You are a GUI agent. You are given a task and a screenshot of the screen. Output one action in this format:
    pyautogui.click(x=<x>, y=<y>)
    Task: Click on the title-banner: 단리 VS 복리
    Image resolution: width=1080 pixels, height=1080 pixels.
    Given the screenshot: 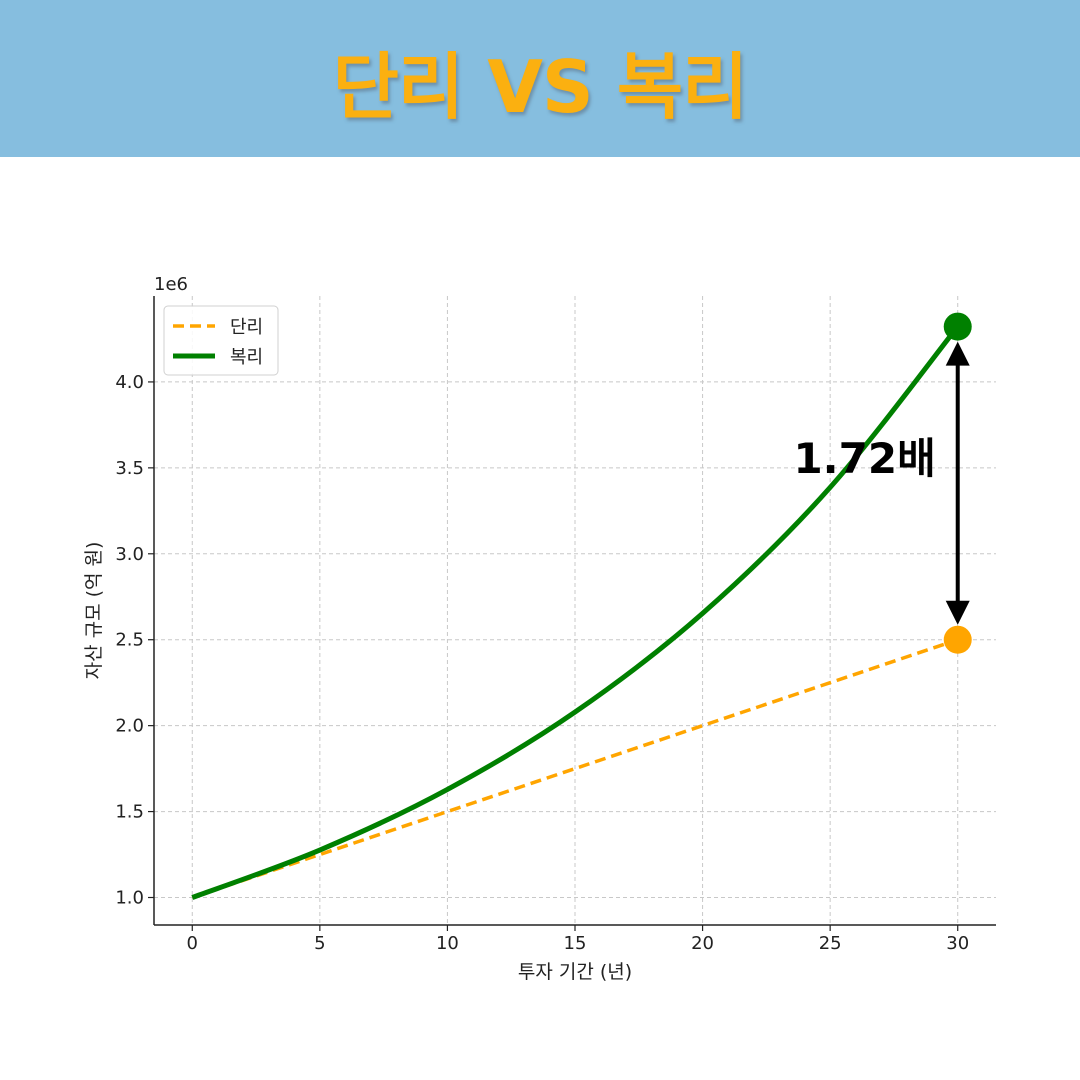 What is the action you would take?
    pyautogui.click(x=540, y=78)
    